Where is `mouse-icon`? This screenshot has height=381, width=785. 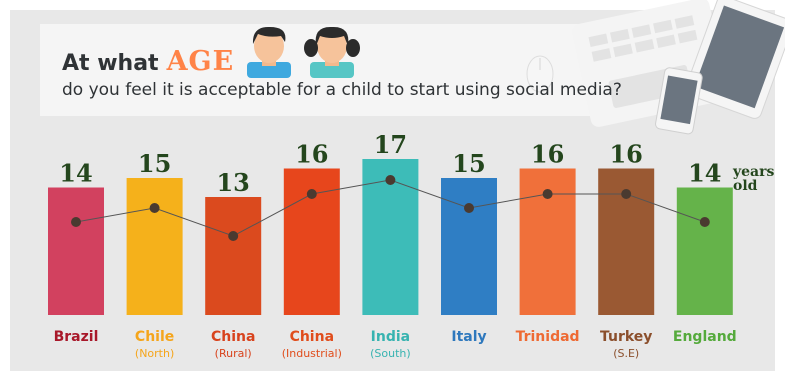
mouse-icon is located at coordinates (540, 74).